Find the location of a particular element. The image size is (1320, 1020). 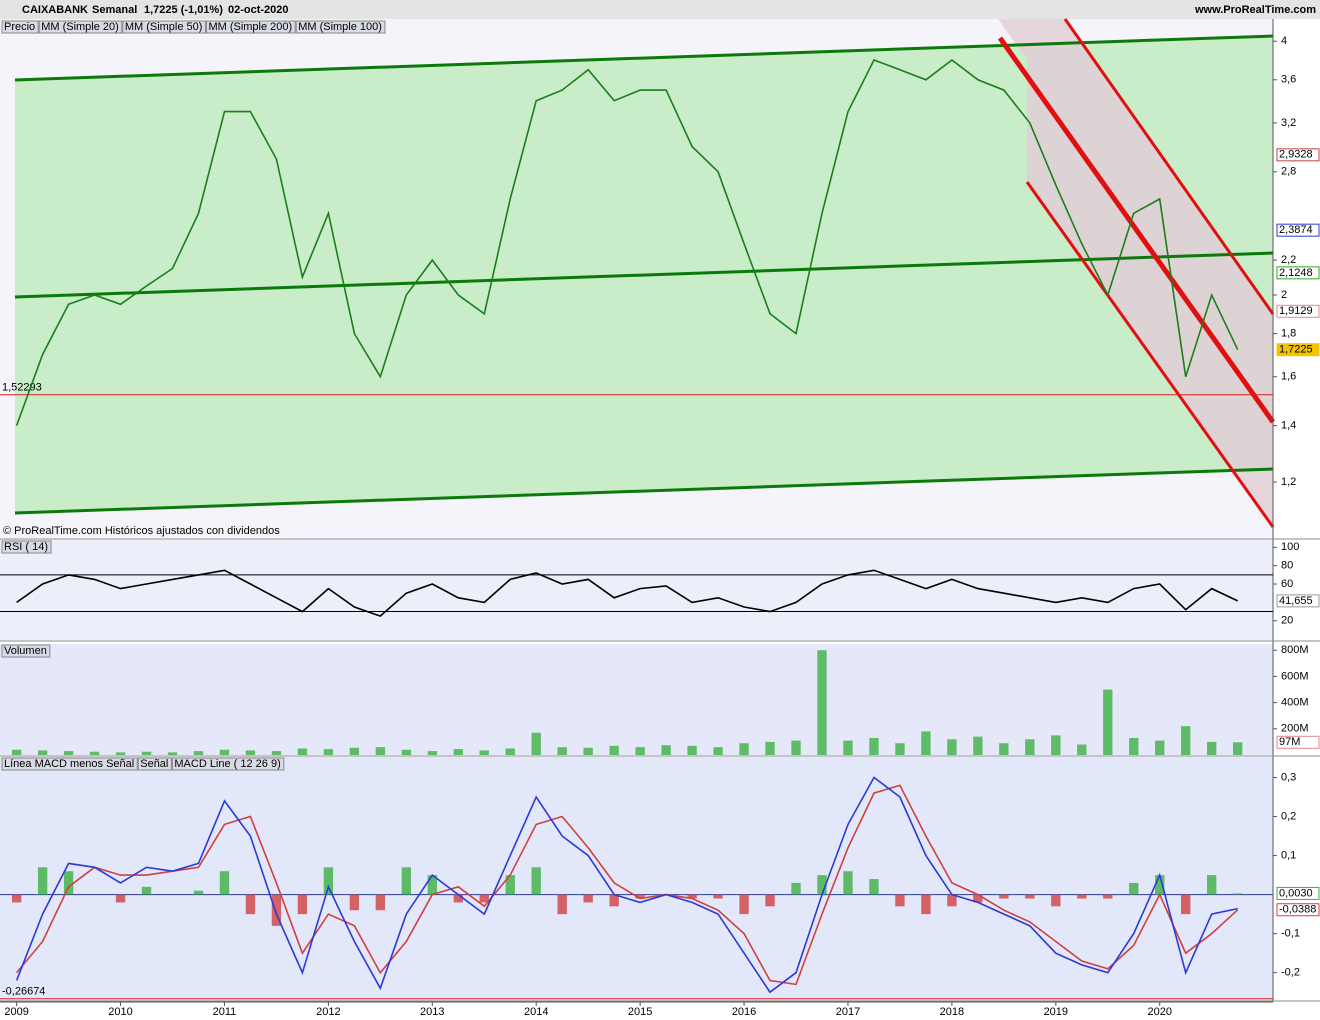

down-channel-middle is located at coordinates (1136, 230).